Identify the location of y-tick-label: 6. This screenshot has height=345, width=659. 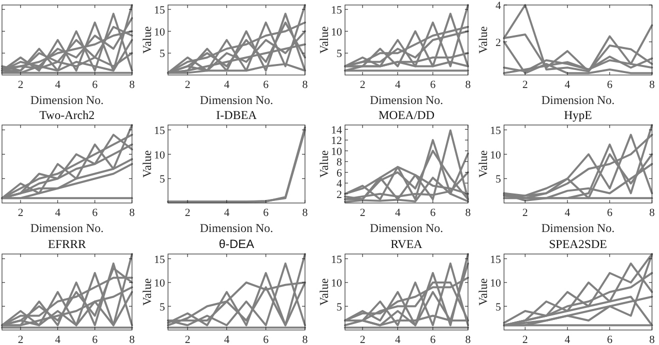
(339, 173).